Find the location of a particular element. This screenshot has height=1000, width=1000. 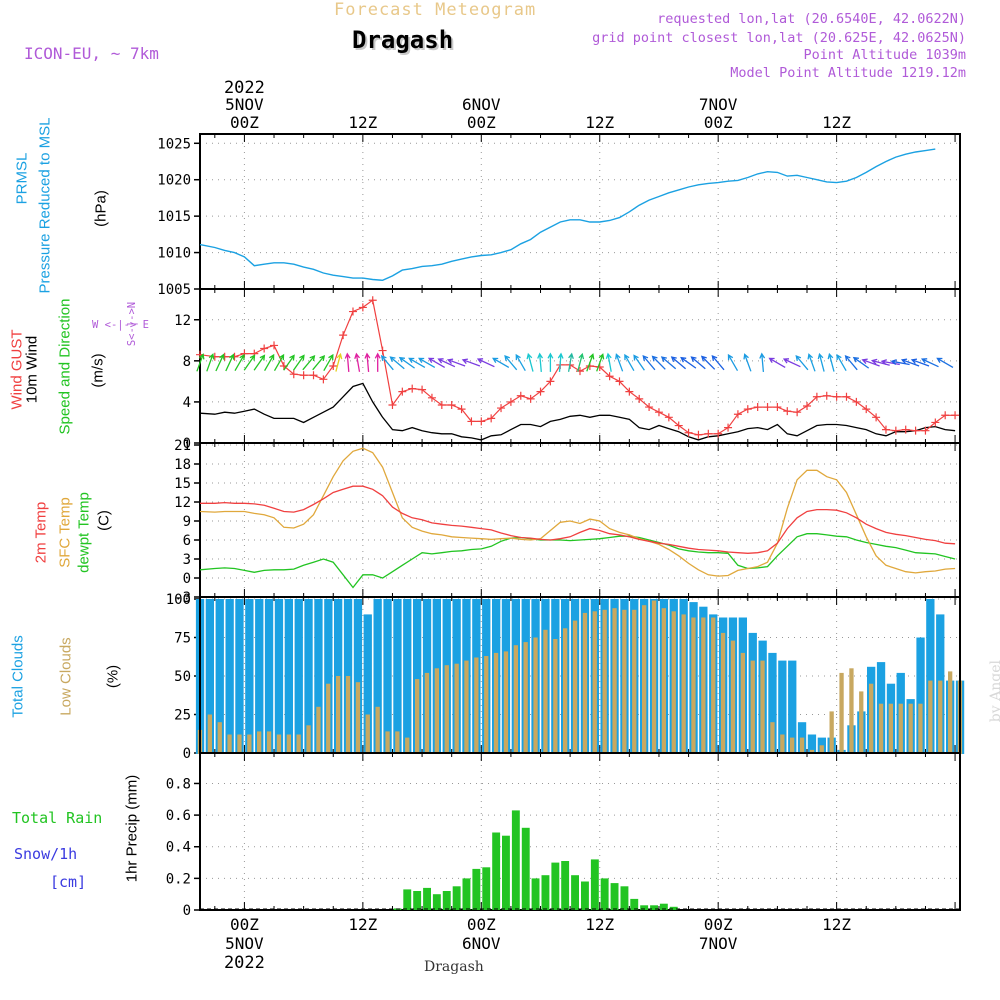

top-date-label: 7NOV is located at coordinates (718, 104).